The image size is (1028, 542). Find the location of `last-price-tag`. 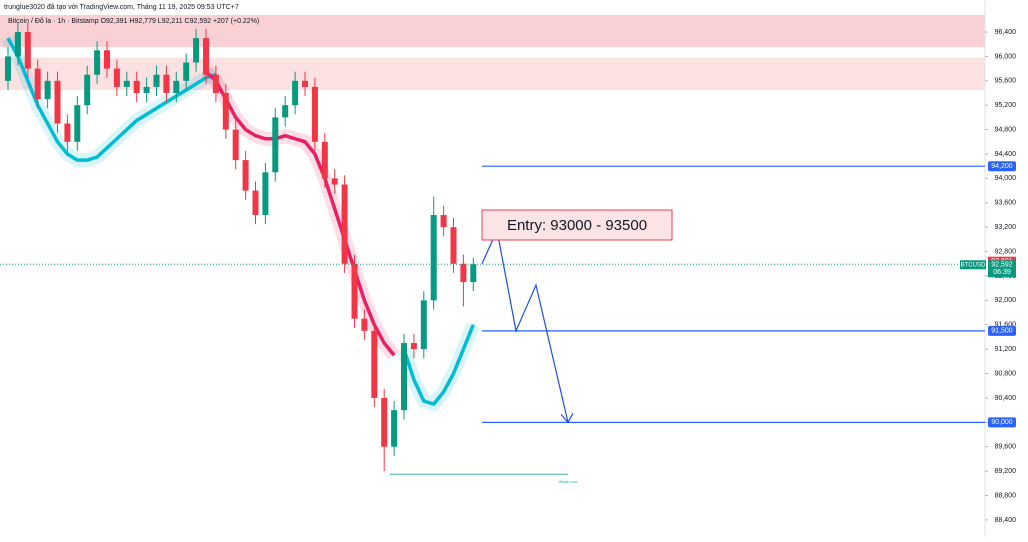

last-price-tag is located at coordinates (1002, 269).